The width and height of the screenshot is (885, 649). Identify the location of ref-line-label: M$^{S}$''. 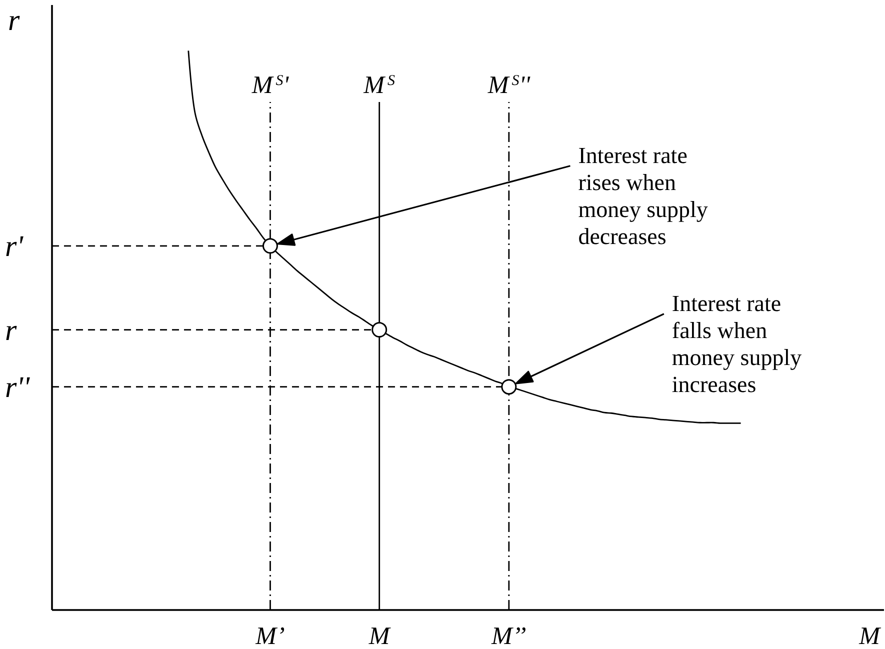
(508, 85).